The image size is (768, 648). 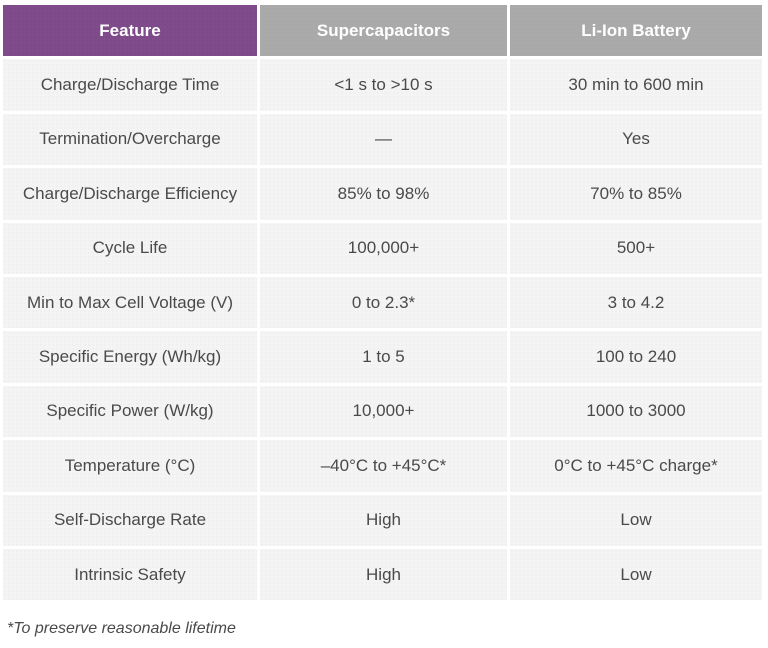 I want to click on row-feature-cell: Temperature (°C), so click(x=131, y=467).